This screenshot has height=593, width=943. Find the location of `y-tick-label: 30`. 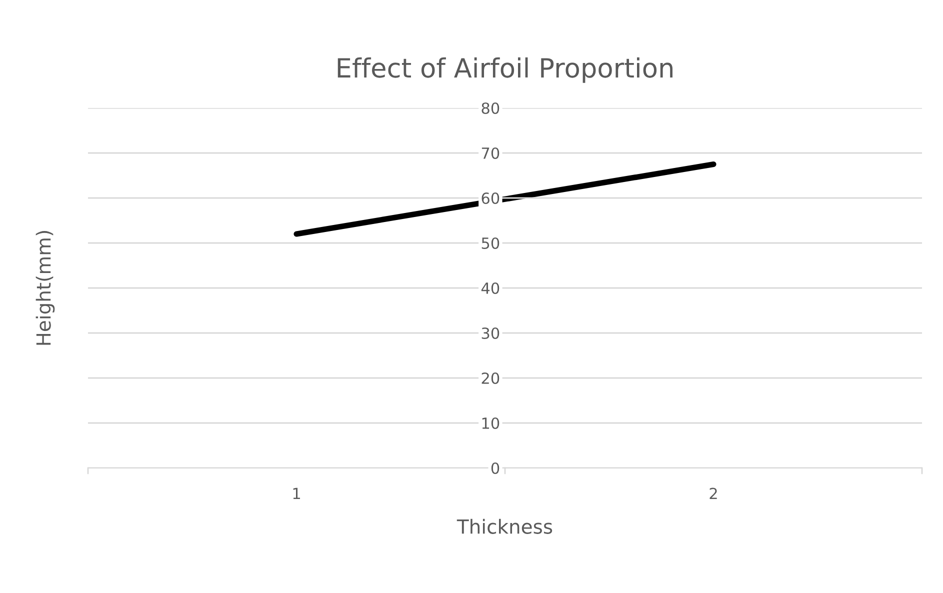

y-tick-label: 30 is located at coordinates (491, 333).